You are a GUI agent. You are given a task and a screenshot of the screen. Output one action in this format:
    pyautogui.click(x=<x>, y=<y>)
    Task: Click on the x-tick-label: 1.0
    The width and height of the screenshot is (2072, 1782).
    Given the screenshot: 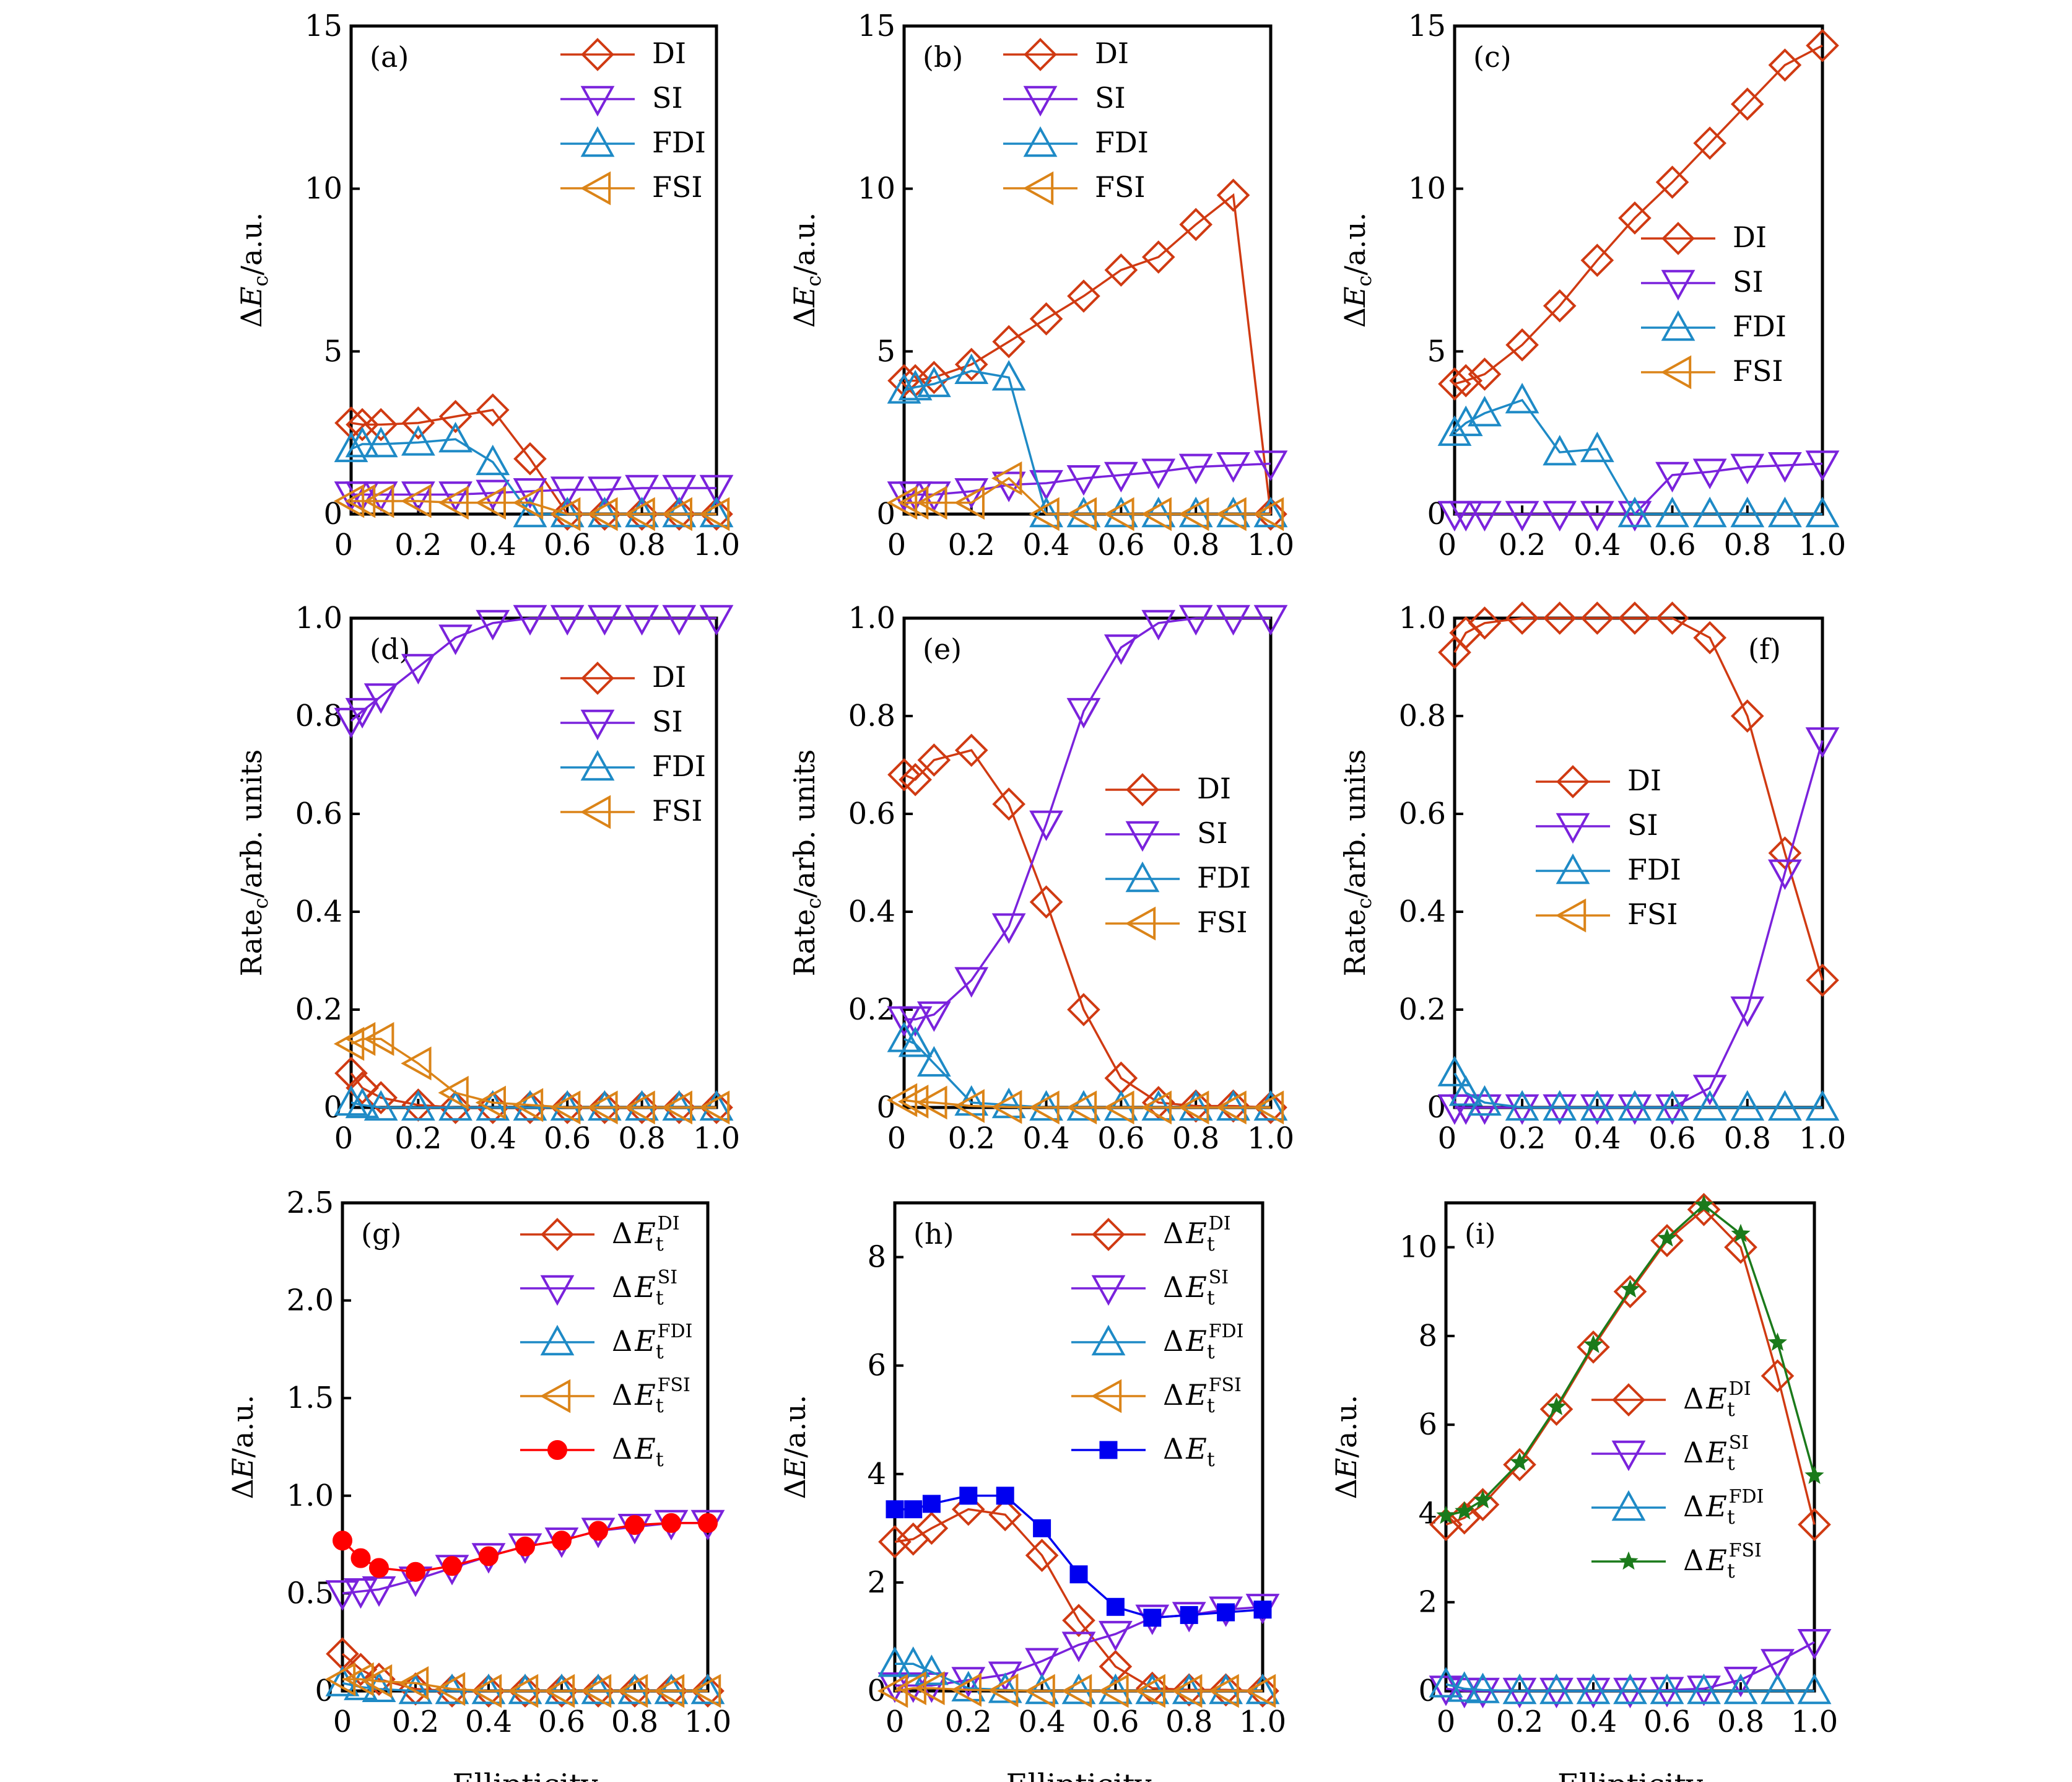 What is the action you would take?
    pyautogui.click(x=716, y=1138)
    